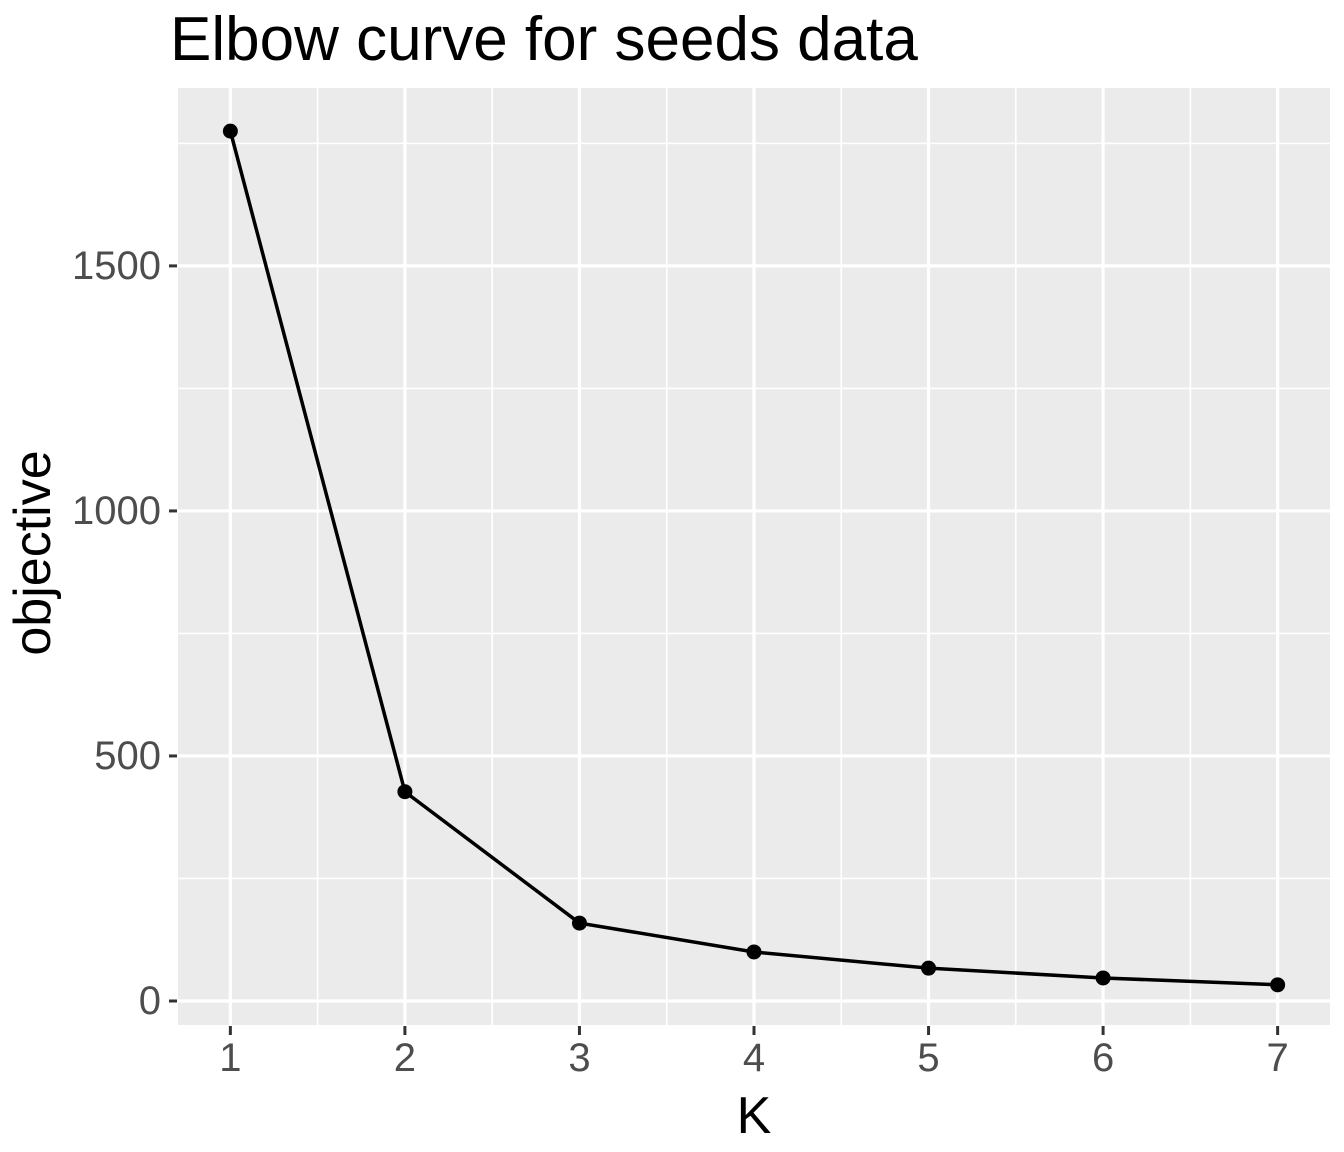 This screenshot has height=1152, width=1344. Describe the element at coordinates (754, 1058) in the screenshot. I see `x-tick-label: 4` at that location.